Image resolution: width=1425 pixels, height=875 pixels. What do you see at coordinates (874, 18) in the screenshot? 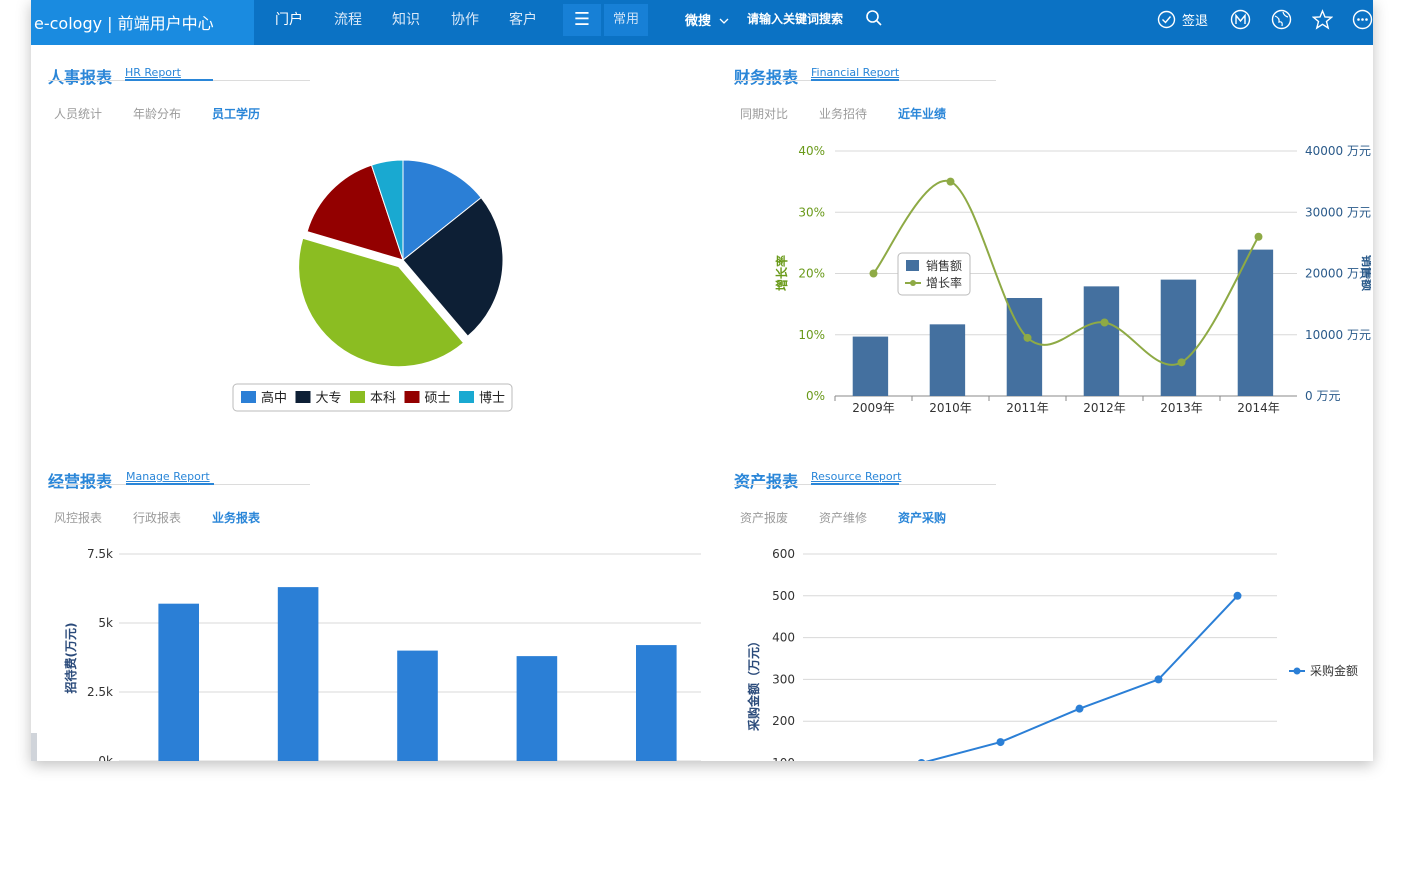
I see `search-icon` at bounding box center [874, 18].